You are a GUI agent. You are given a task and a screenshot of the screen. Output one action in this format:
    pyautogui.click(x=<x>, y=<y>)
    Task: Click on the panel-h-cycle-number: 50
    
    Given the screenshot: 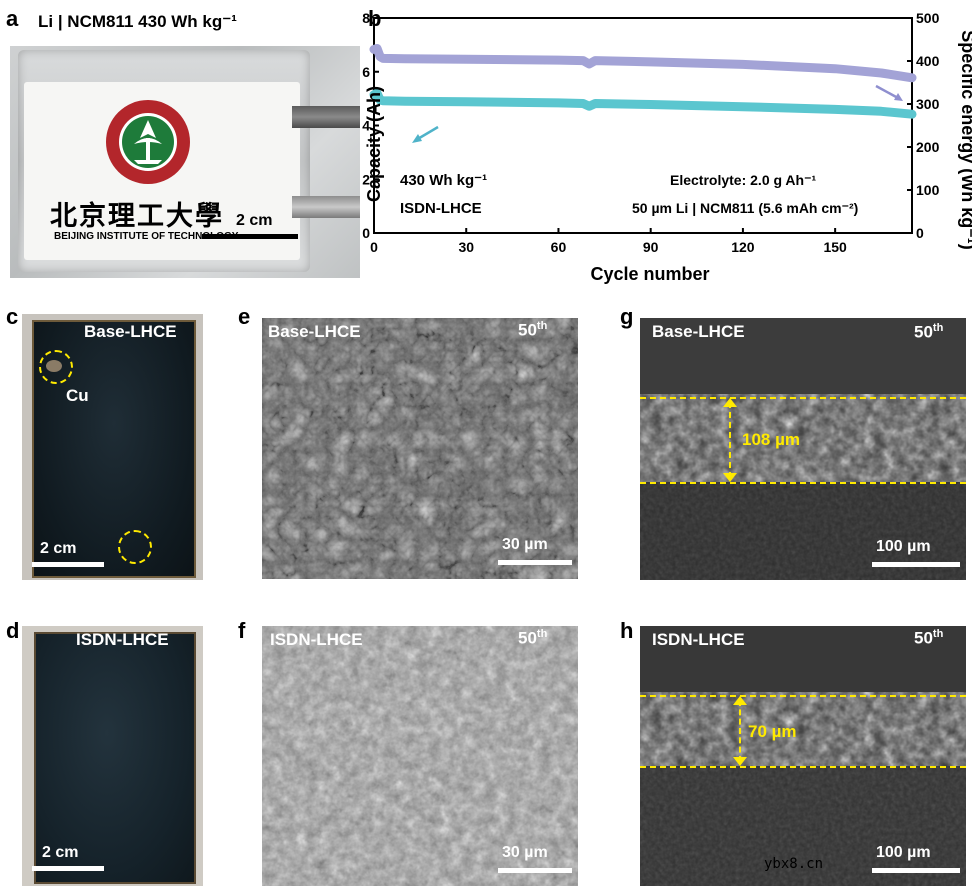 What is the action you would take?
    pyautogui.click(x=923, y=638)
    